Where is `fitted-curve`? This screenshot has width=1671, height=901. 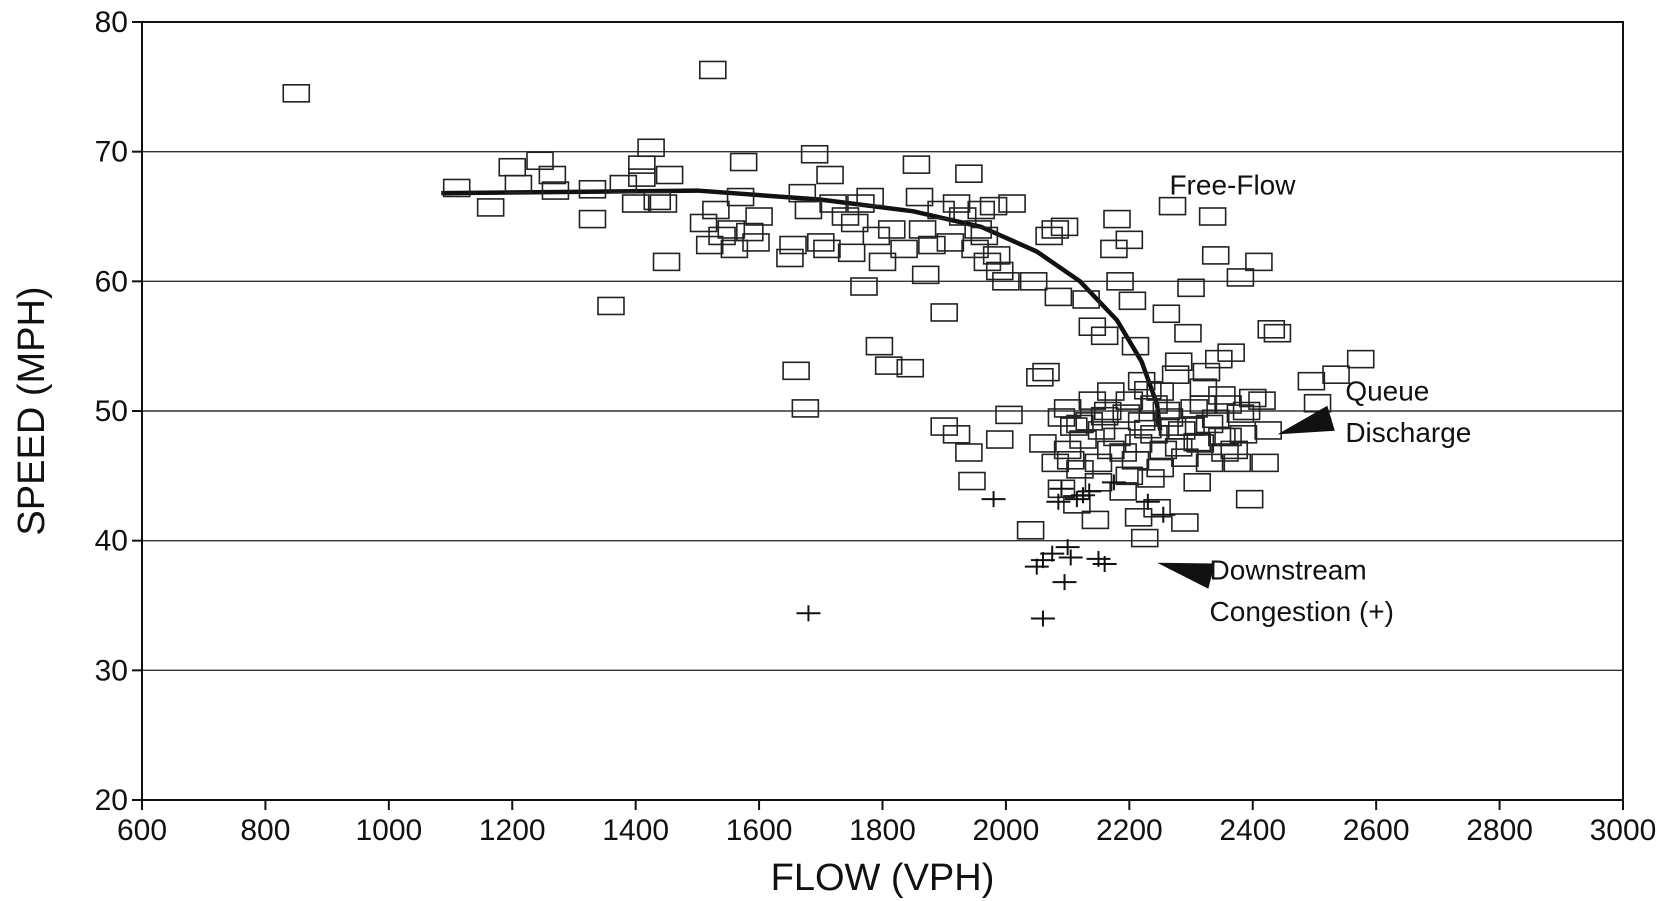 fitted-curve is located at coordinates (802, 309).